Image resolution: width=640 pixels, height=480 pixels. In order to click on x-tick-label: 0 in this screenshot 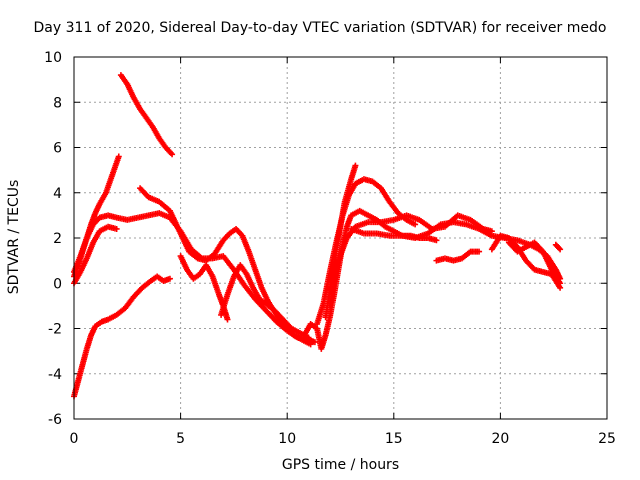, I will do `click(74, 439)`.